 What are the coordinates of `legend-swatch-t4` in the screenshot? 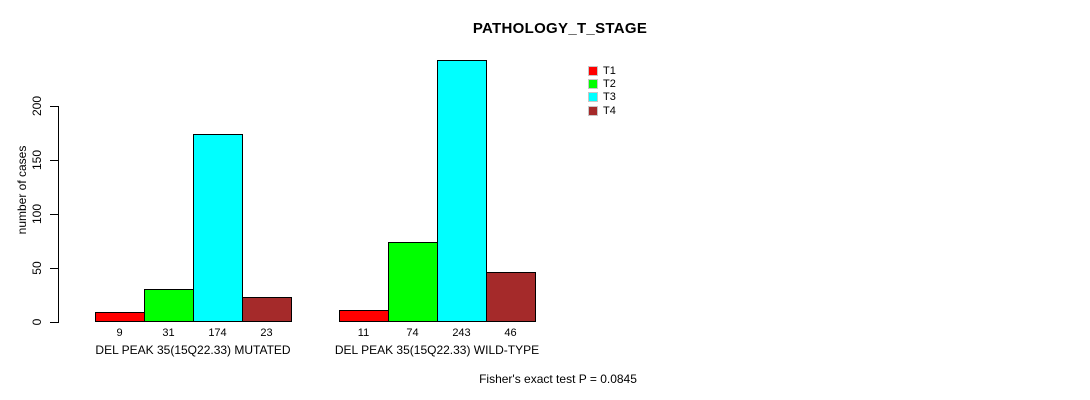 It's located at (593, 111).